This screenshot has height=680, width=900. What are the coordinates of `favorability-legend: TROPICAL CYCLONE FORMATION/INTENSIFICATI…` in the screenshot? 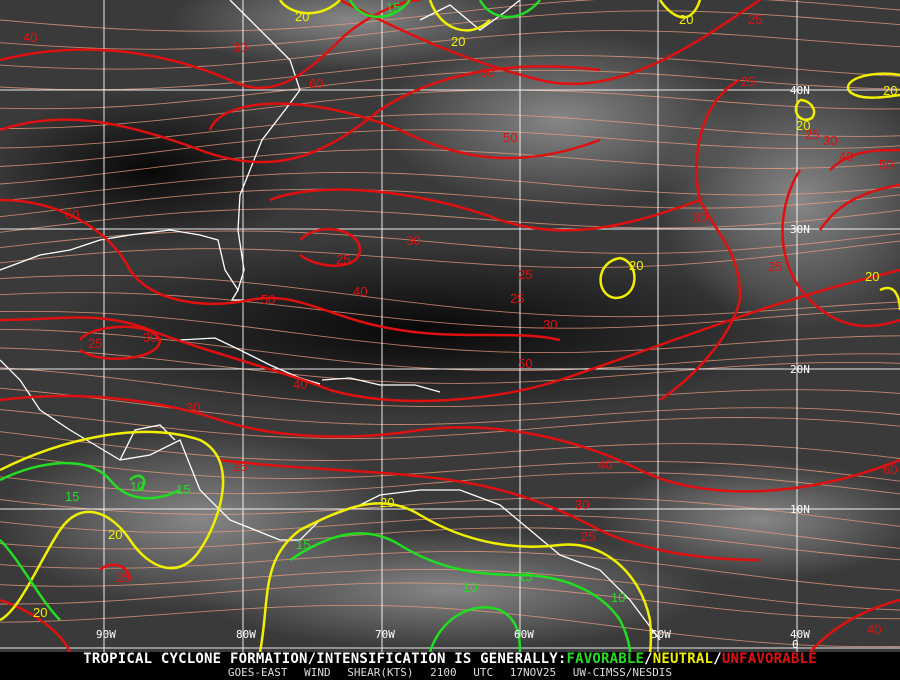 It's located at (450, 659).